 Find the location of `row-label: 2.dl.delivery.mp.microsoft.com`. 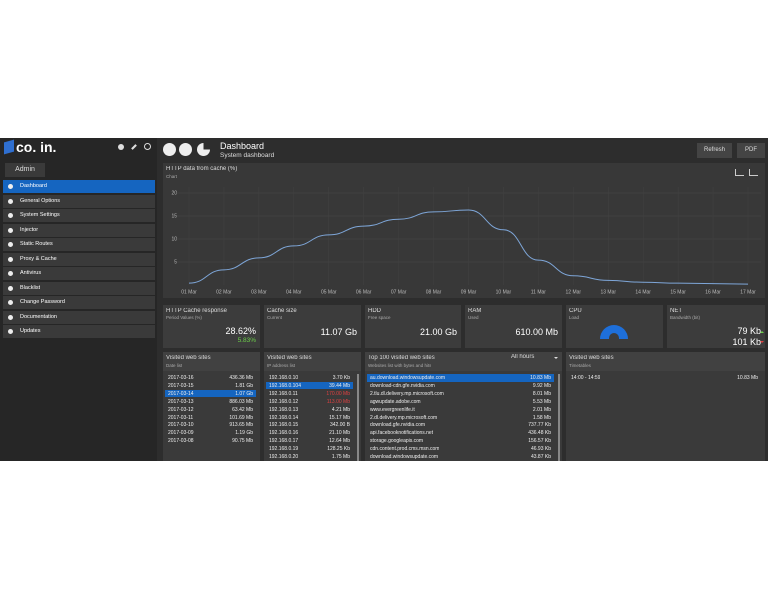

row-label: 2.dl.delivery.mp.microsoft.com is located at coordinates (404, 417).